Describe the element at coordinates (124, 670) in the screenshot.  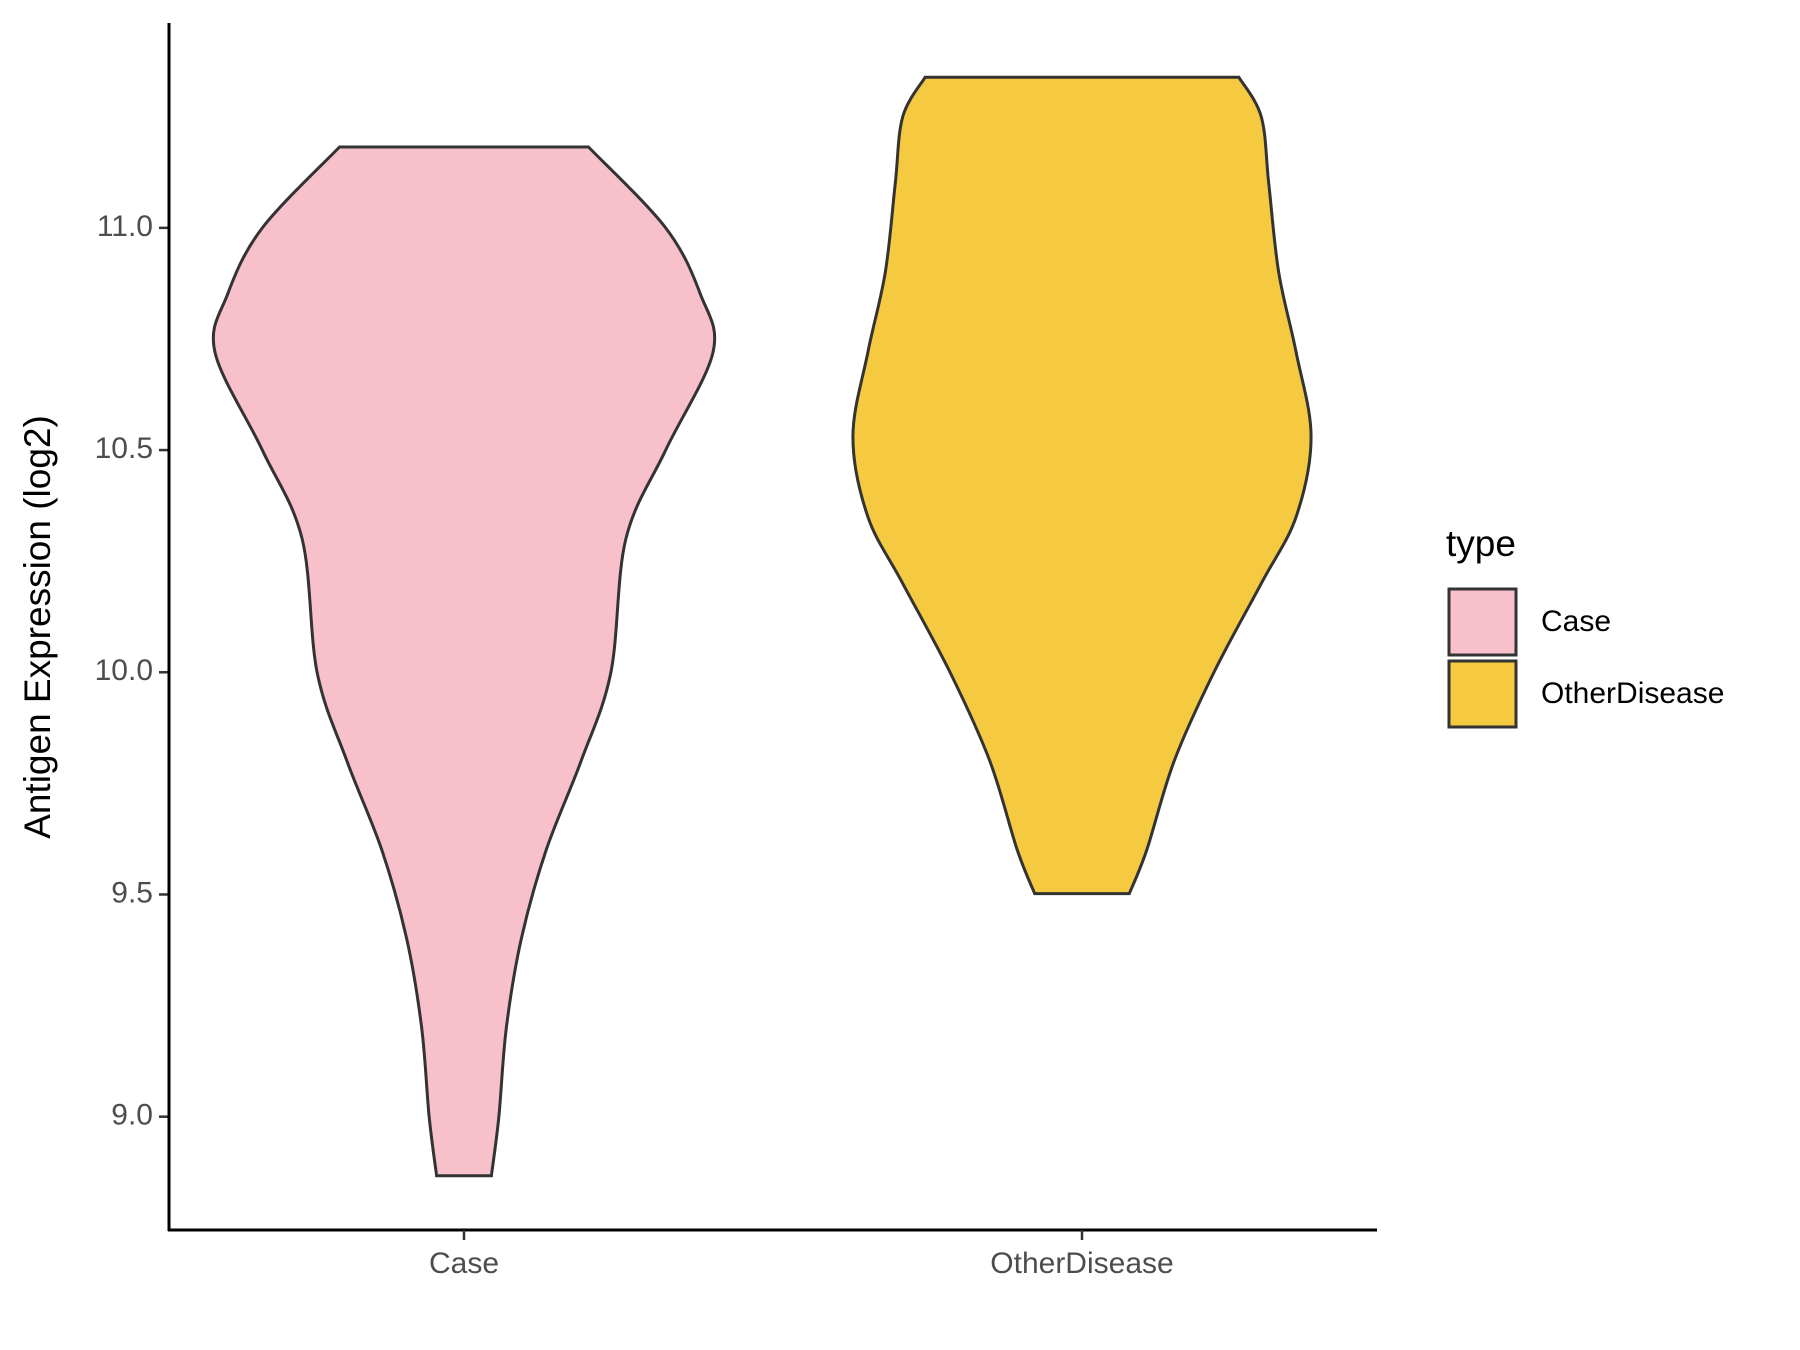
I see `y-tick-label: 10.0` at that location.